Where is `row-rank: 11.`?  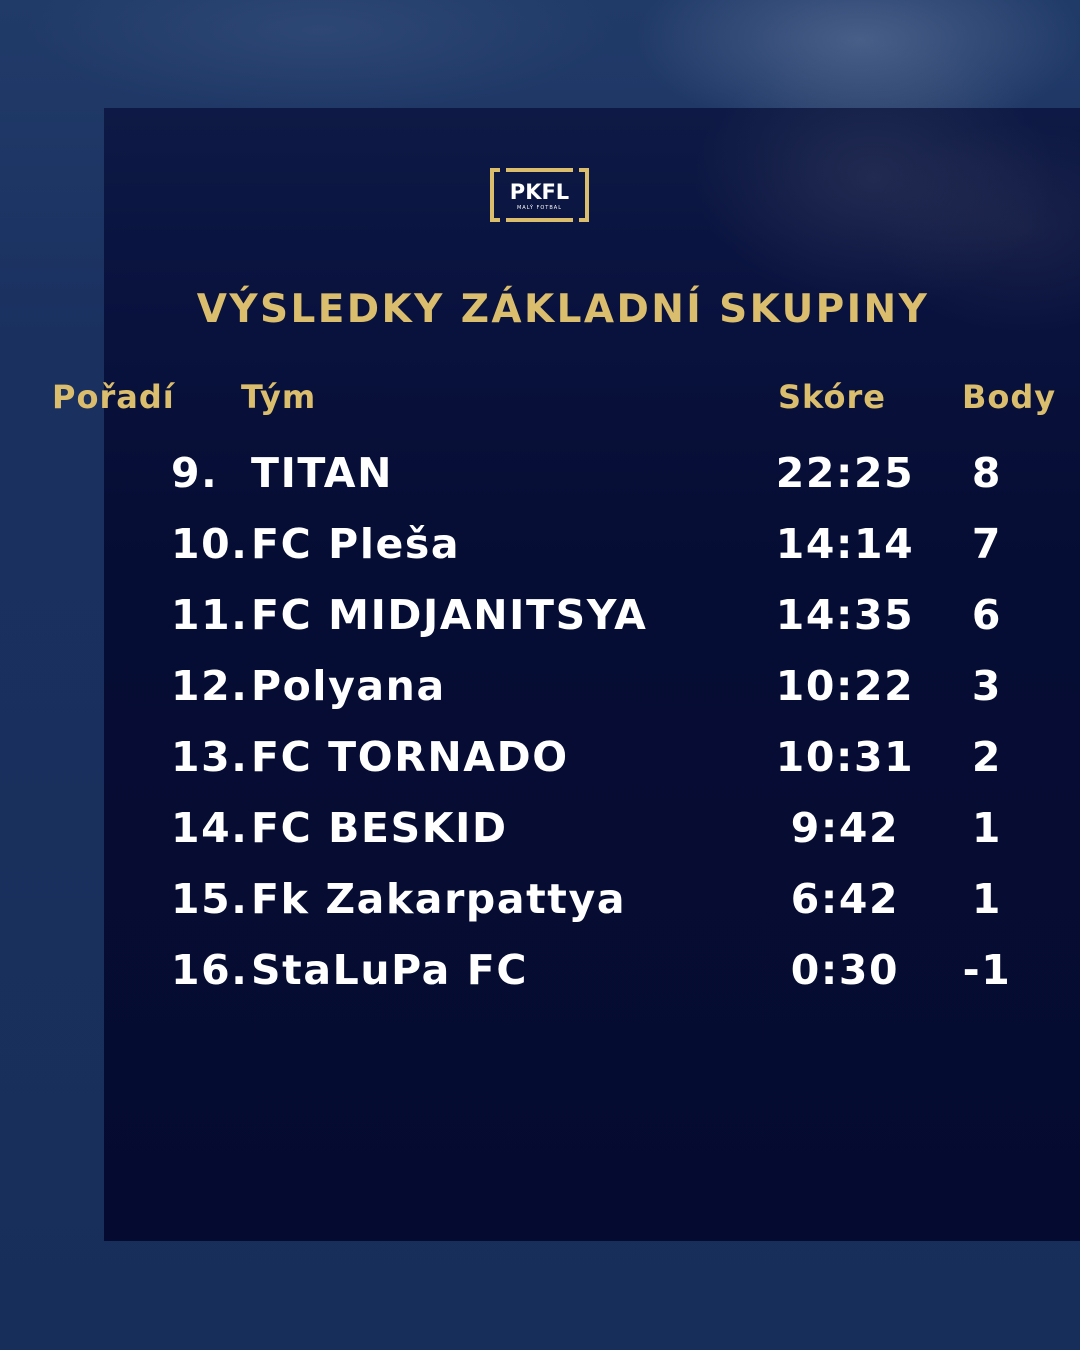
row-rank: 11. is located at coordinates (210, 615).